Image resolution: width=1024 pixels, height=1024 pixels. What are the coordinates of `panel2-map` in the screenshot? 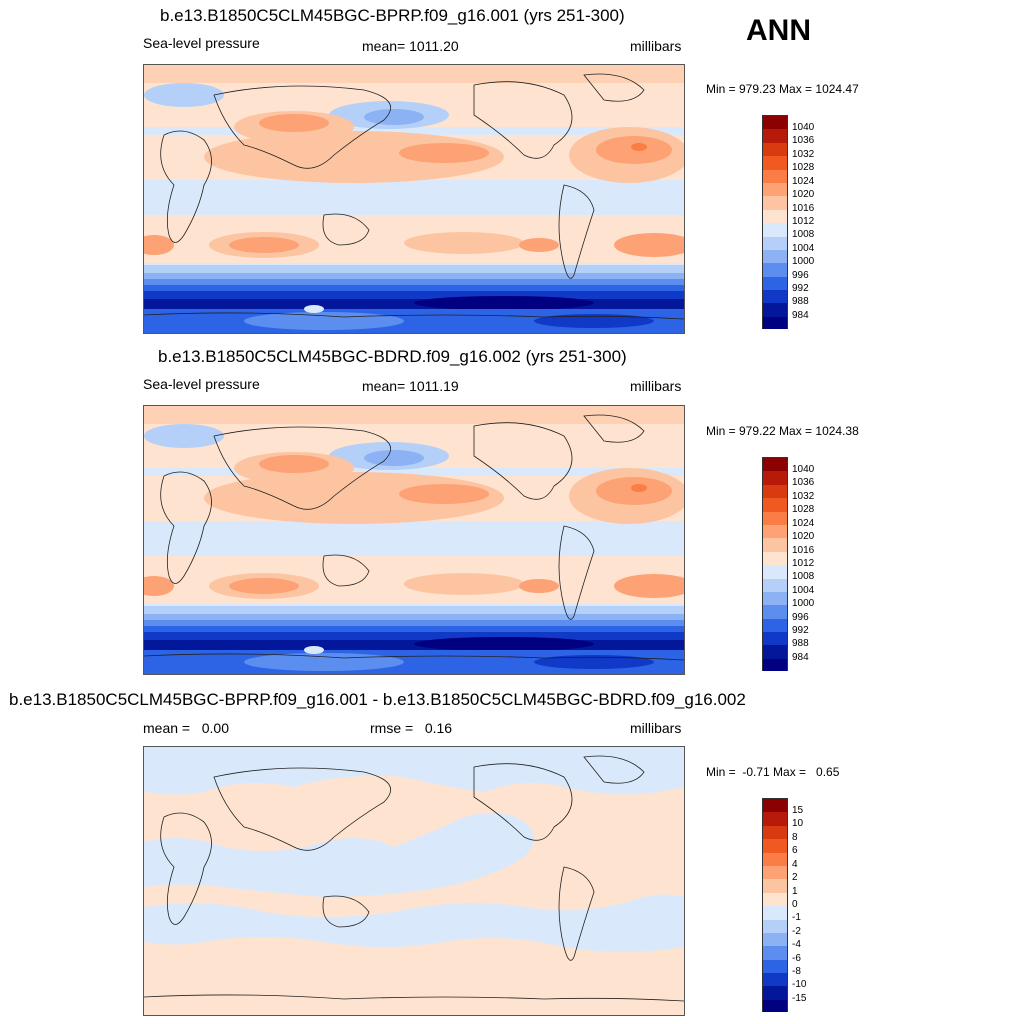 It's located at (414, 540).